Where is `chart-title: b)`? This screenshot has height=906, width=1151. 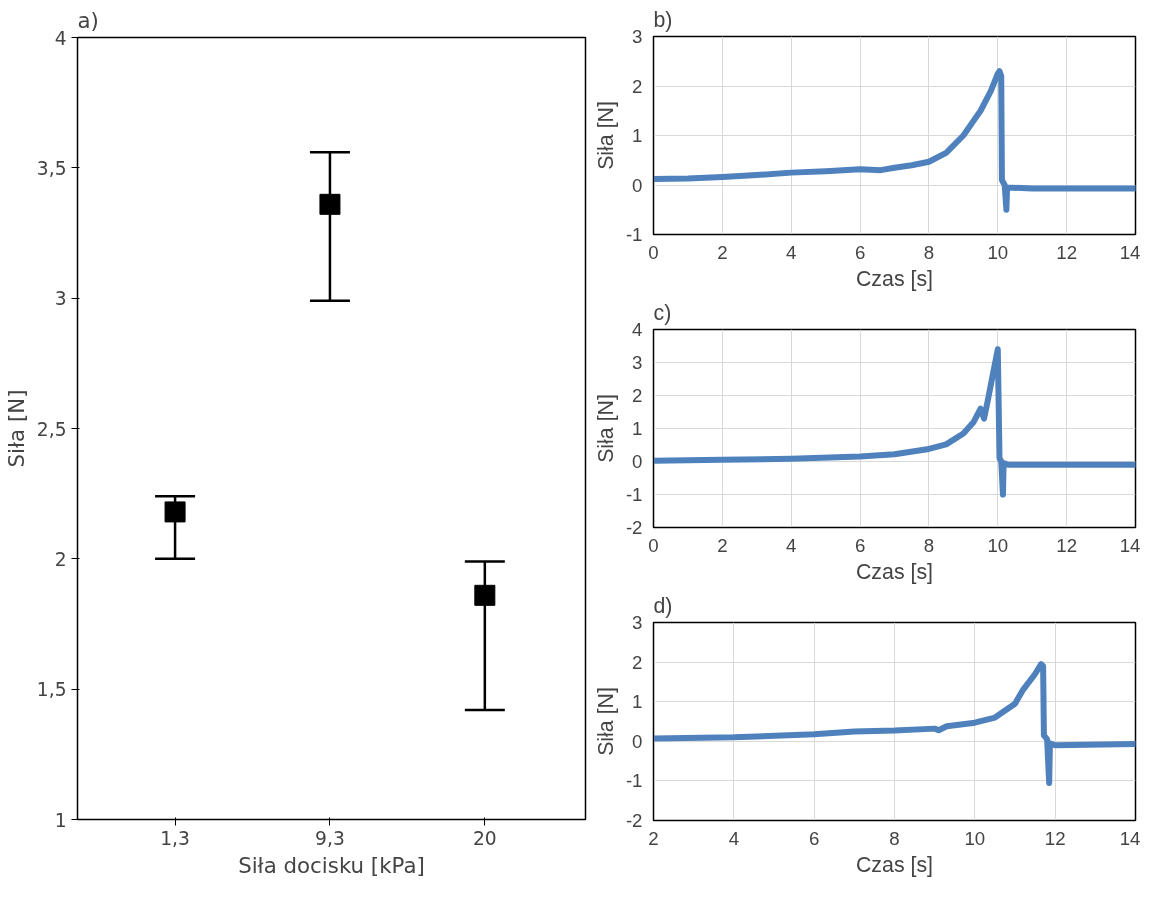 chart-title: b) is located at coordinates (663, 19).